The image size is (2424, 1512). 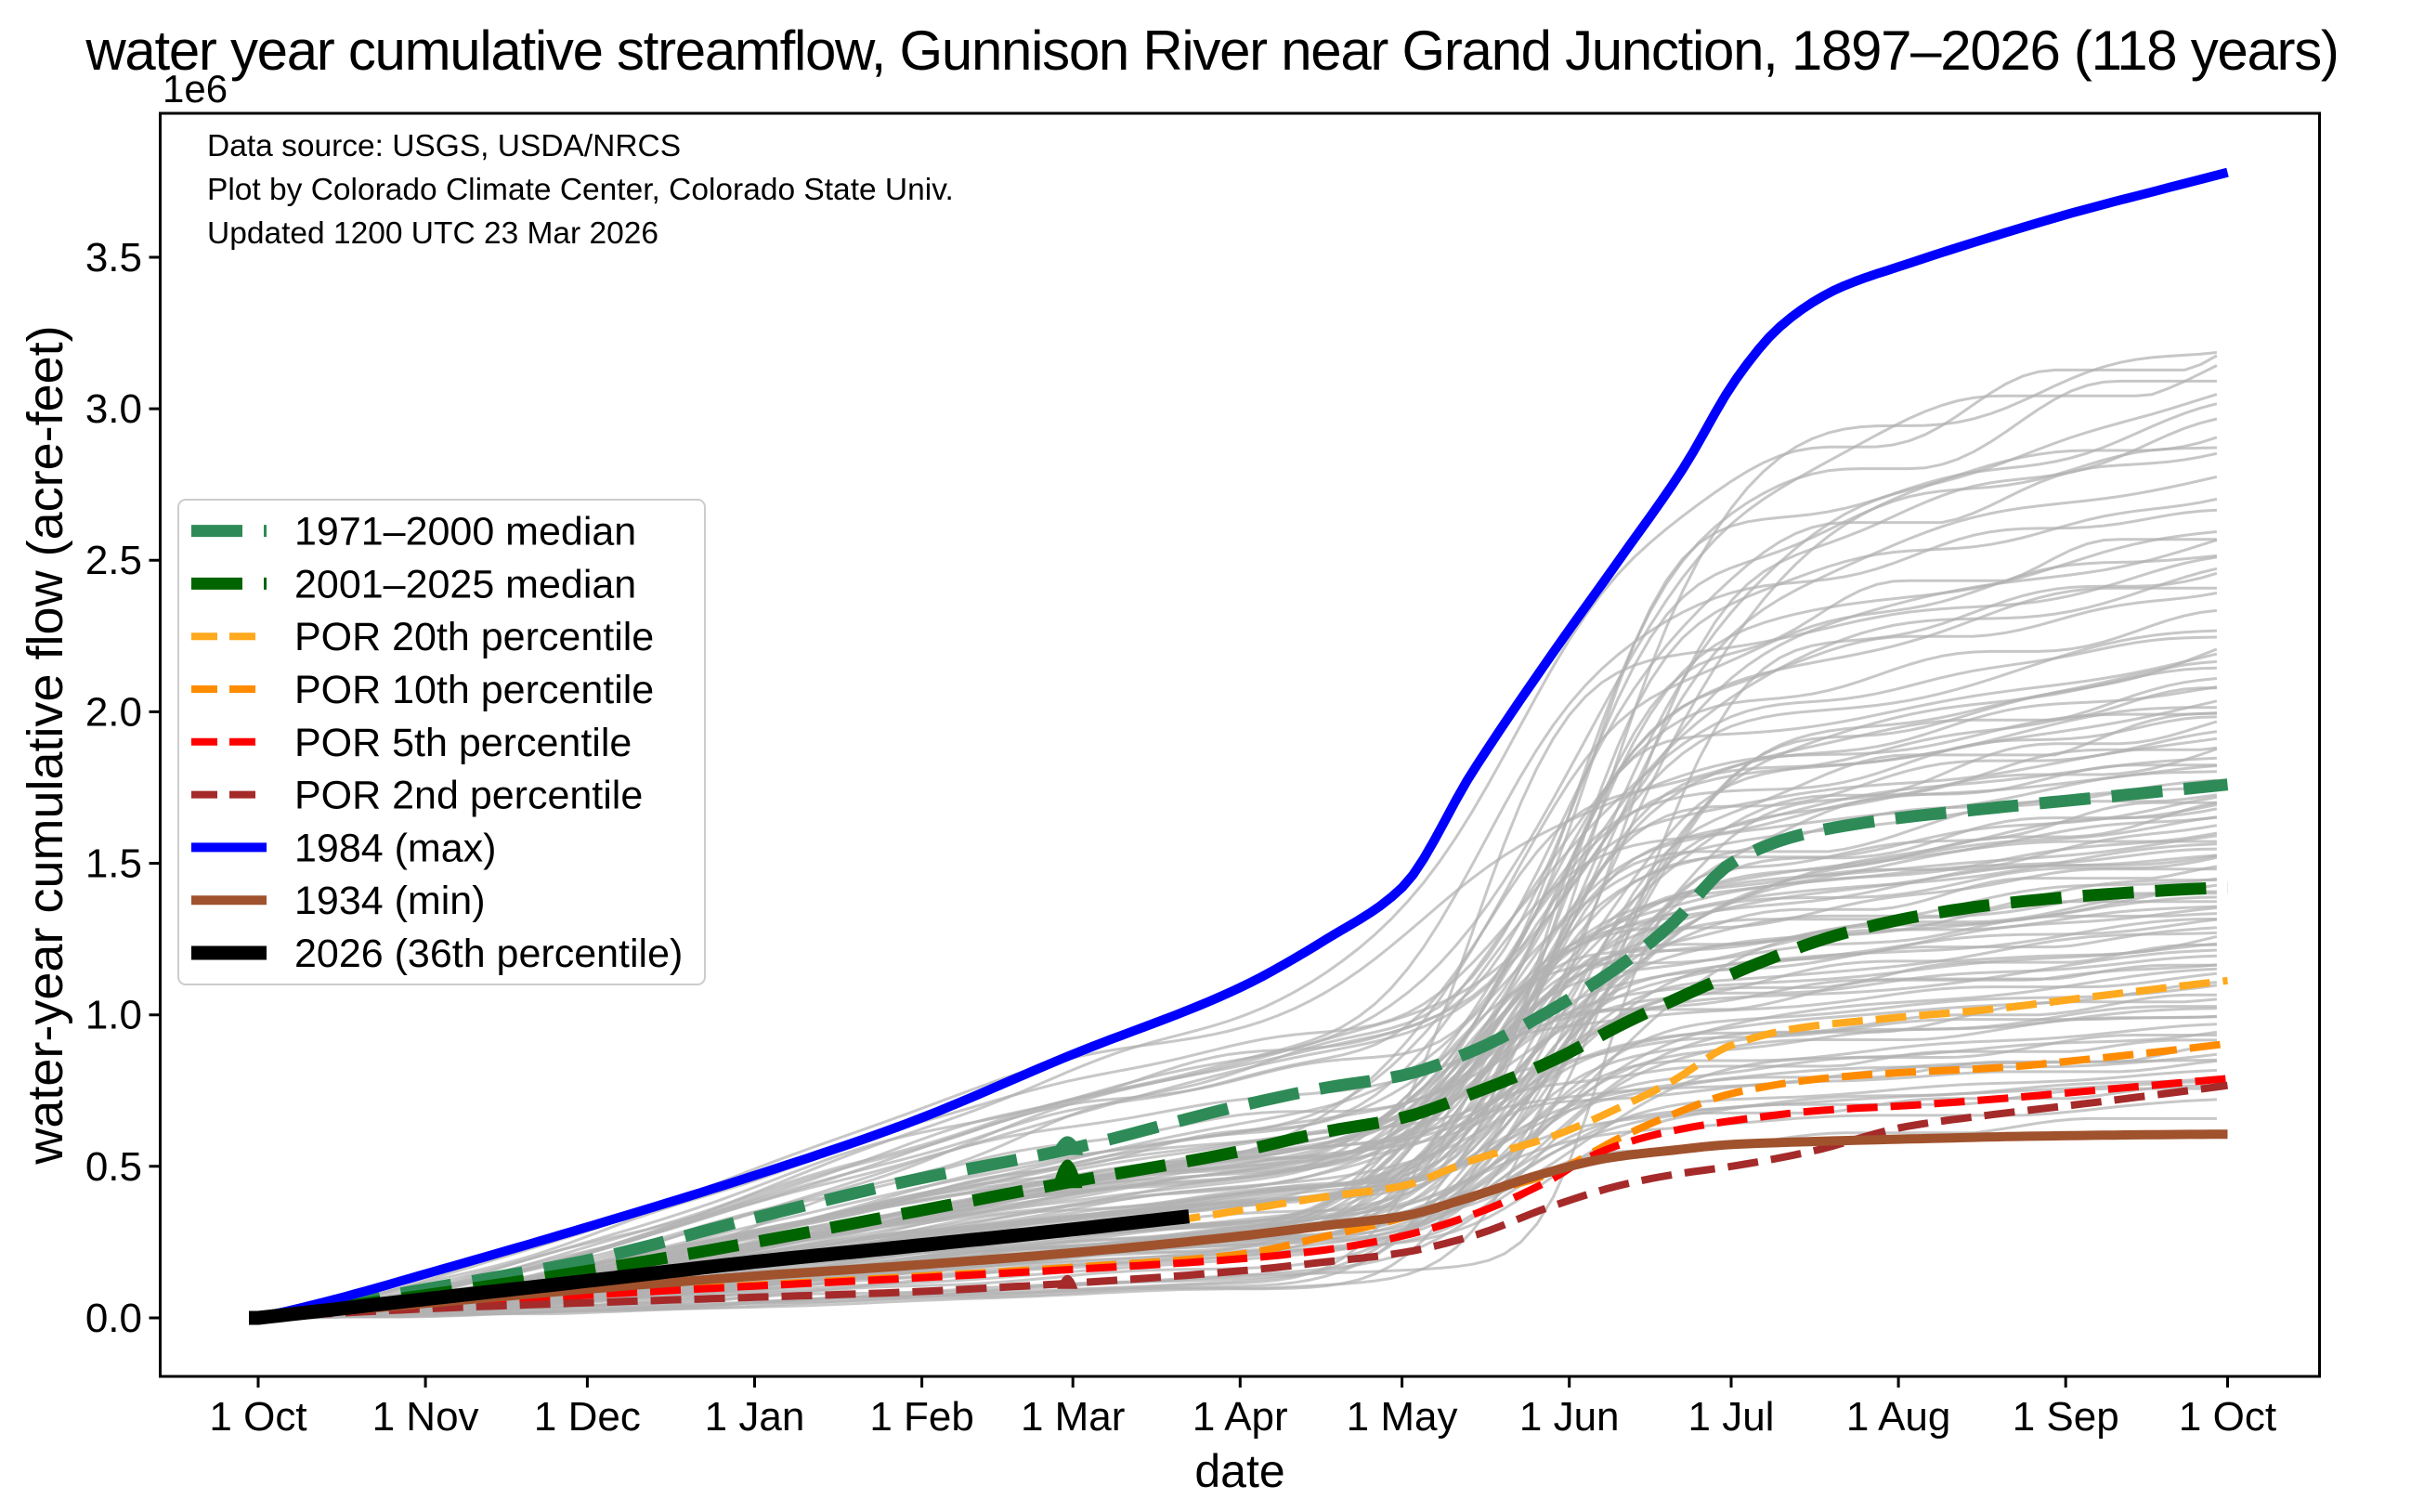 I want to click on svg-text: 1934 (min), so click(x=390, y=901).